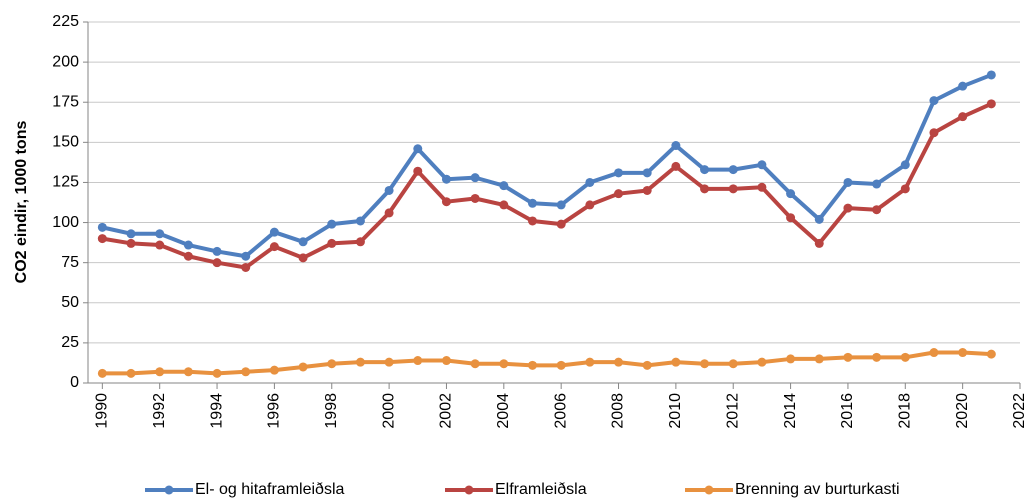 This screenshot has width=1030, height=501. I want to click on y-tick-label: 25, so click(70, 342).